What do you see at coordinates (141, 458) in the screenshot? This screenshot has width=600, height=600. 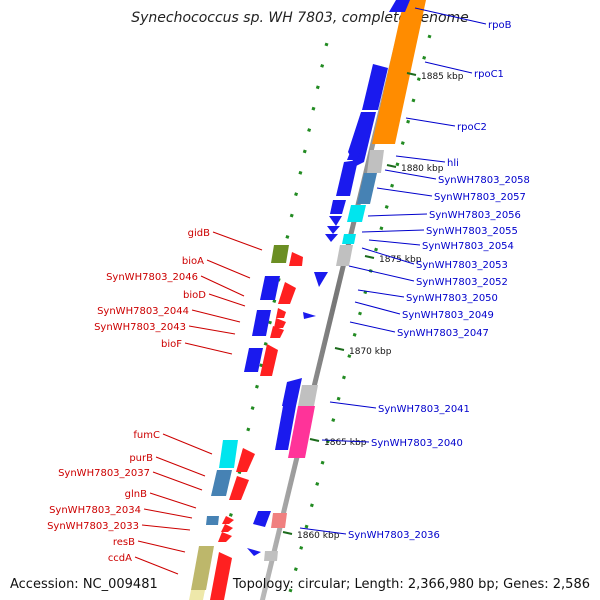 I see `gene-label: purB` at bounding box center [141, 458].